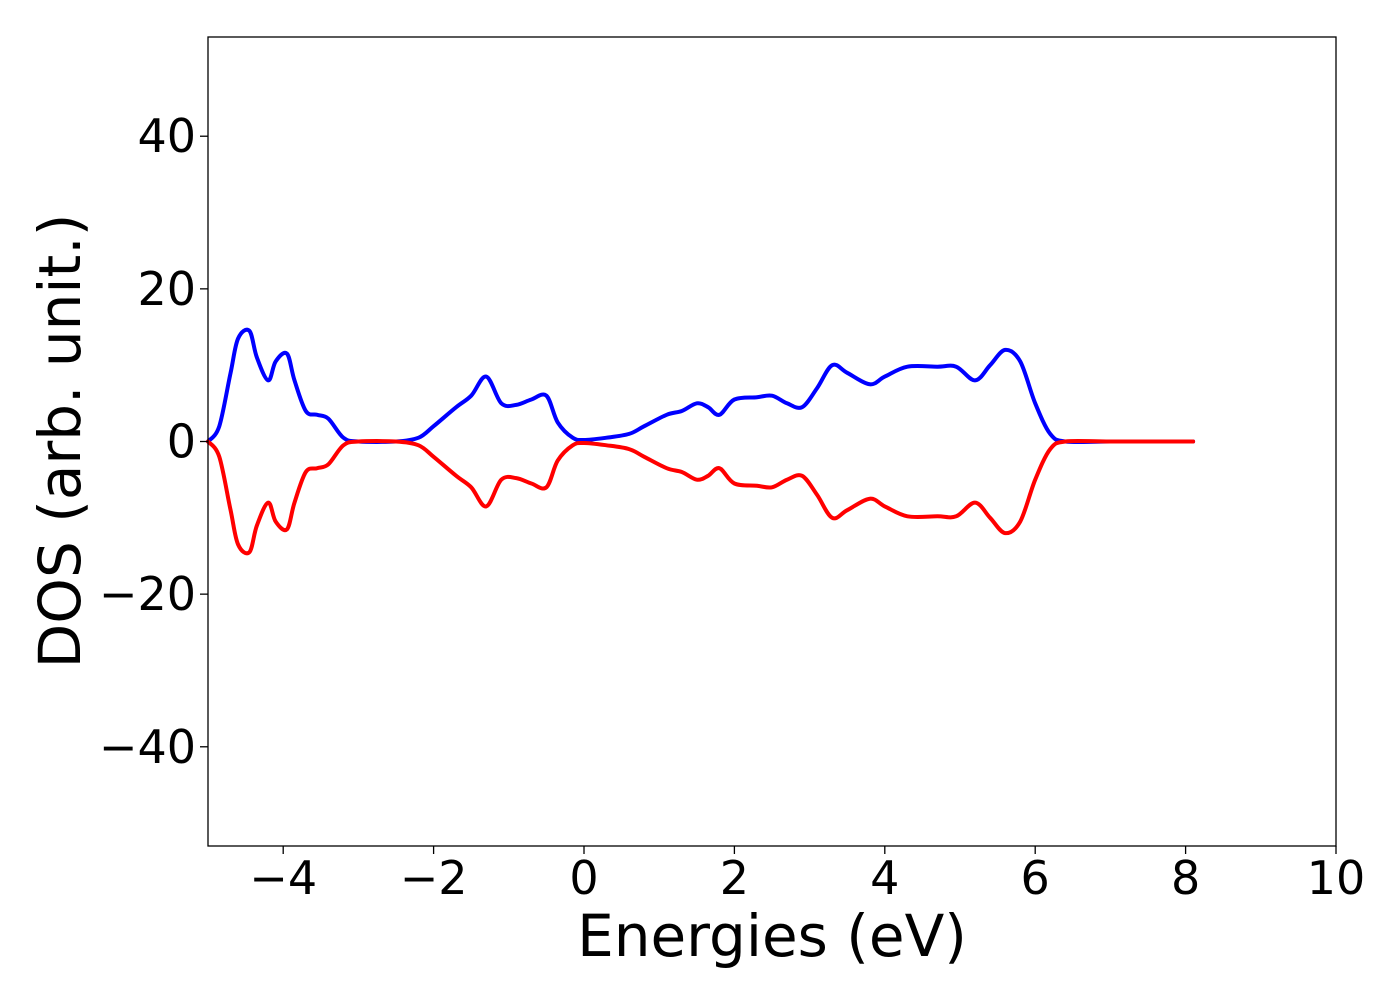 The height and width of the screenshot is (1000, 1400). Describe the element at coordinates (60, 441) in the screenshot. I see `y-axis-label: DOS (arb. unit.)` at that location.